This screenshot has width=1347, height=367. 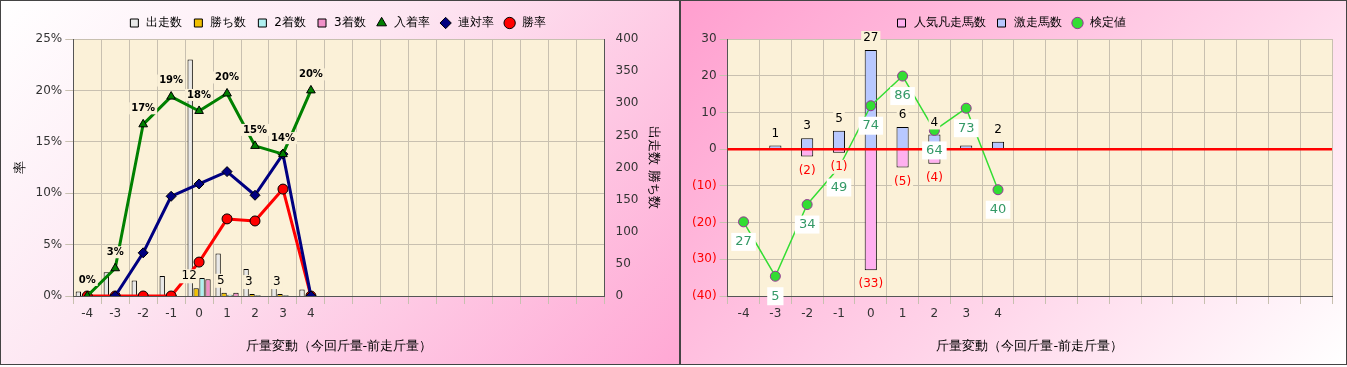 What do you see at coordinates (775, 132) in the screenshot?
I see `data-label: 1` at bounding box center [775, 132].